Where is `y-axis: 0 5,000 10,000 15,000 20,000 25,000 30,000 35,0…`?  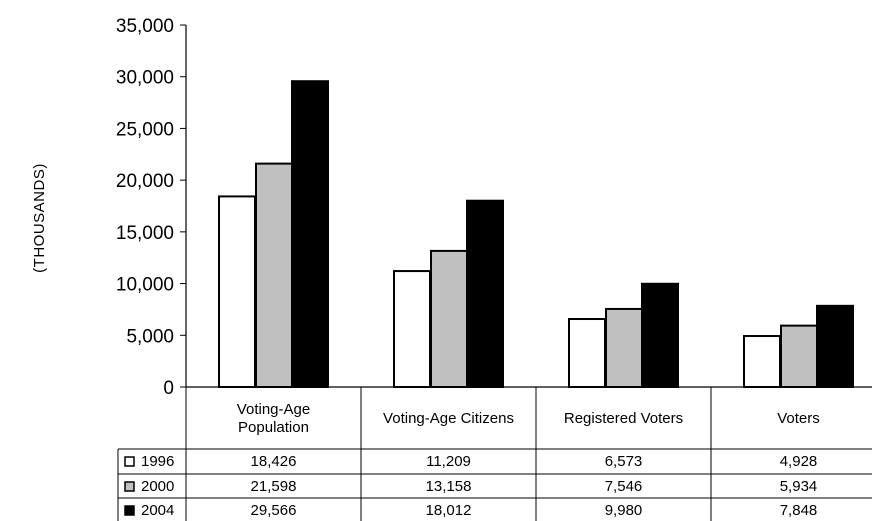 y-axis: 0 5,000 10,000 15,000 20,000 25,000 30,000 35,0… is located at coordinates (151, 207).